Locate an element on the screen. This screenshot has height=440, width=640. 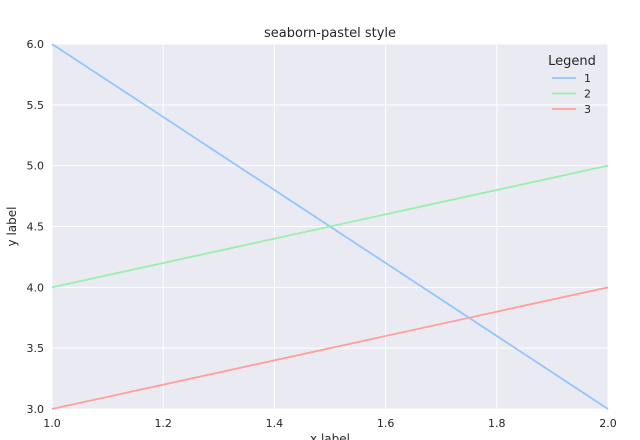
x-tick-label: 1.4 is located at coordinates (275, 423).